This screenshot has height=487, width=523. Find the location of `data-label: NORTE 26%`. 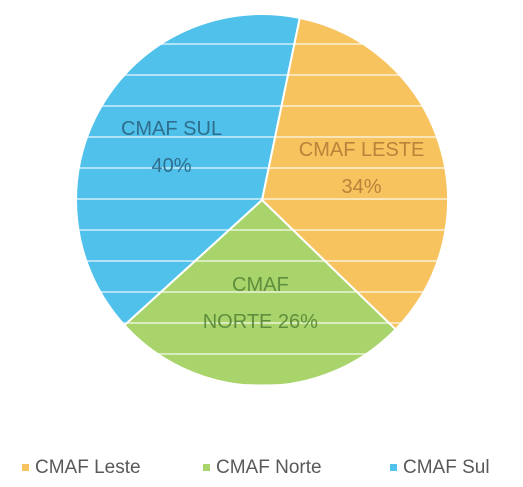

data-label: NORTE 26% is located at coordinates (260, 322).